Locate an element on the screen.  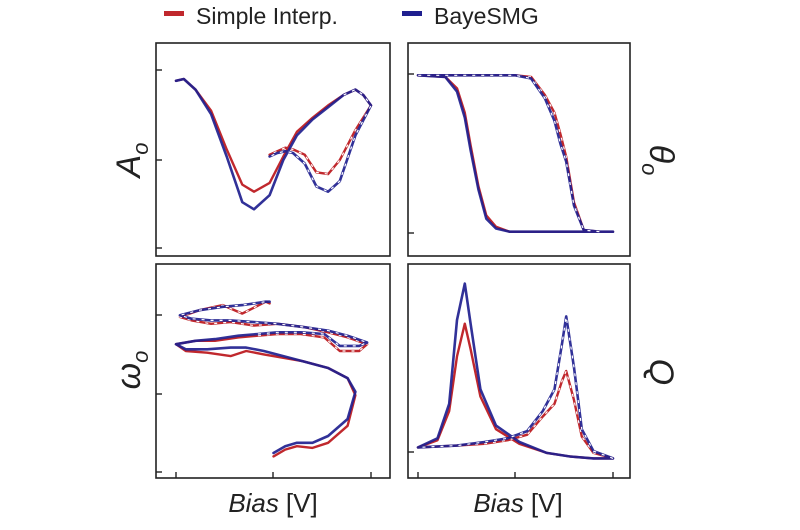
xlabel-bias-left: Bias [V] is located at coordinates (272, 503).